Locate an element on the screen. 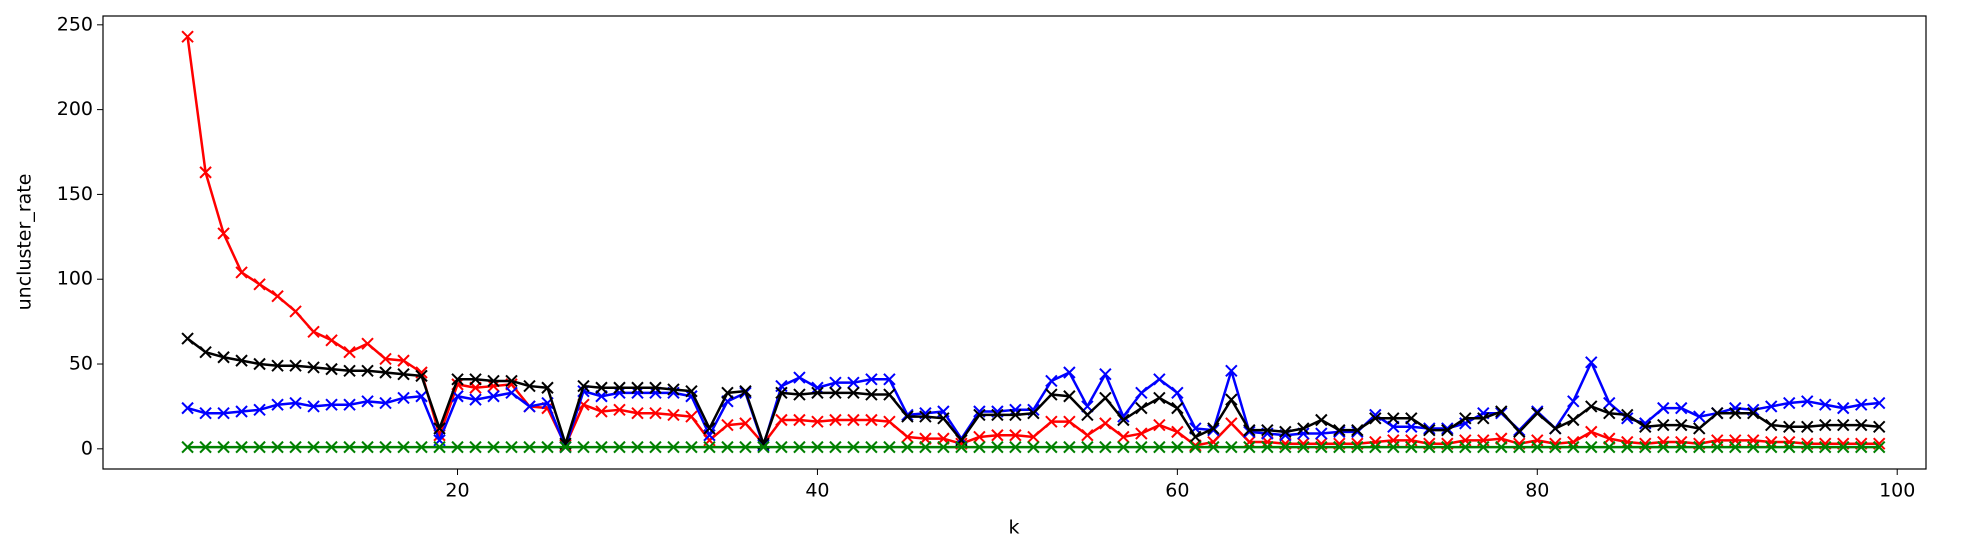 The width and height of the screenshot is (1978, 555). x-tick-label: 100 is located at coordinates (1897, 491).